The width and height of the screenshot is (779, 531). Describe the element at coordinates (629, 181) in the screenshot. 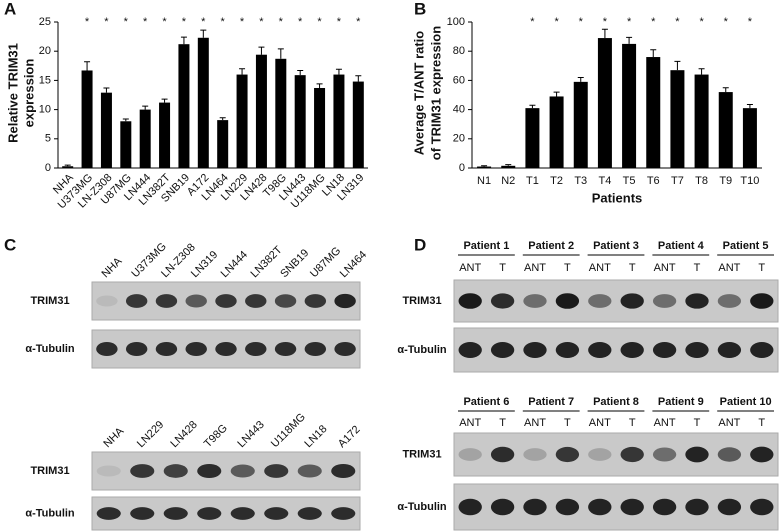

I see `x-tick-label: T5` at that location.